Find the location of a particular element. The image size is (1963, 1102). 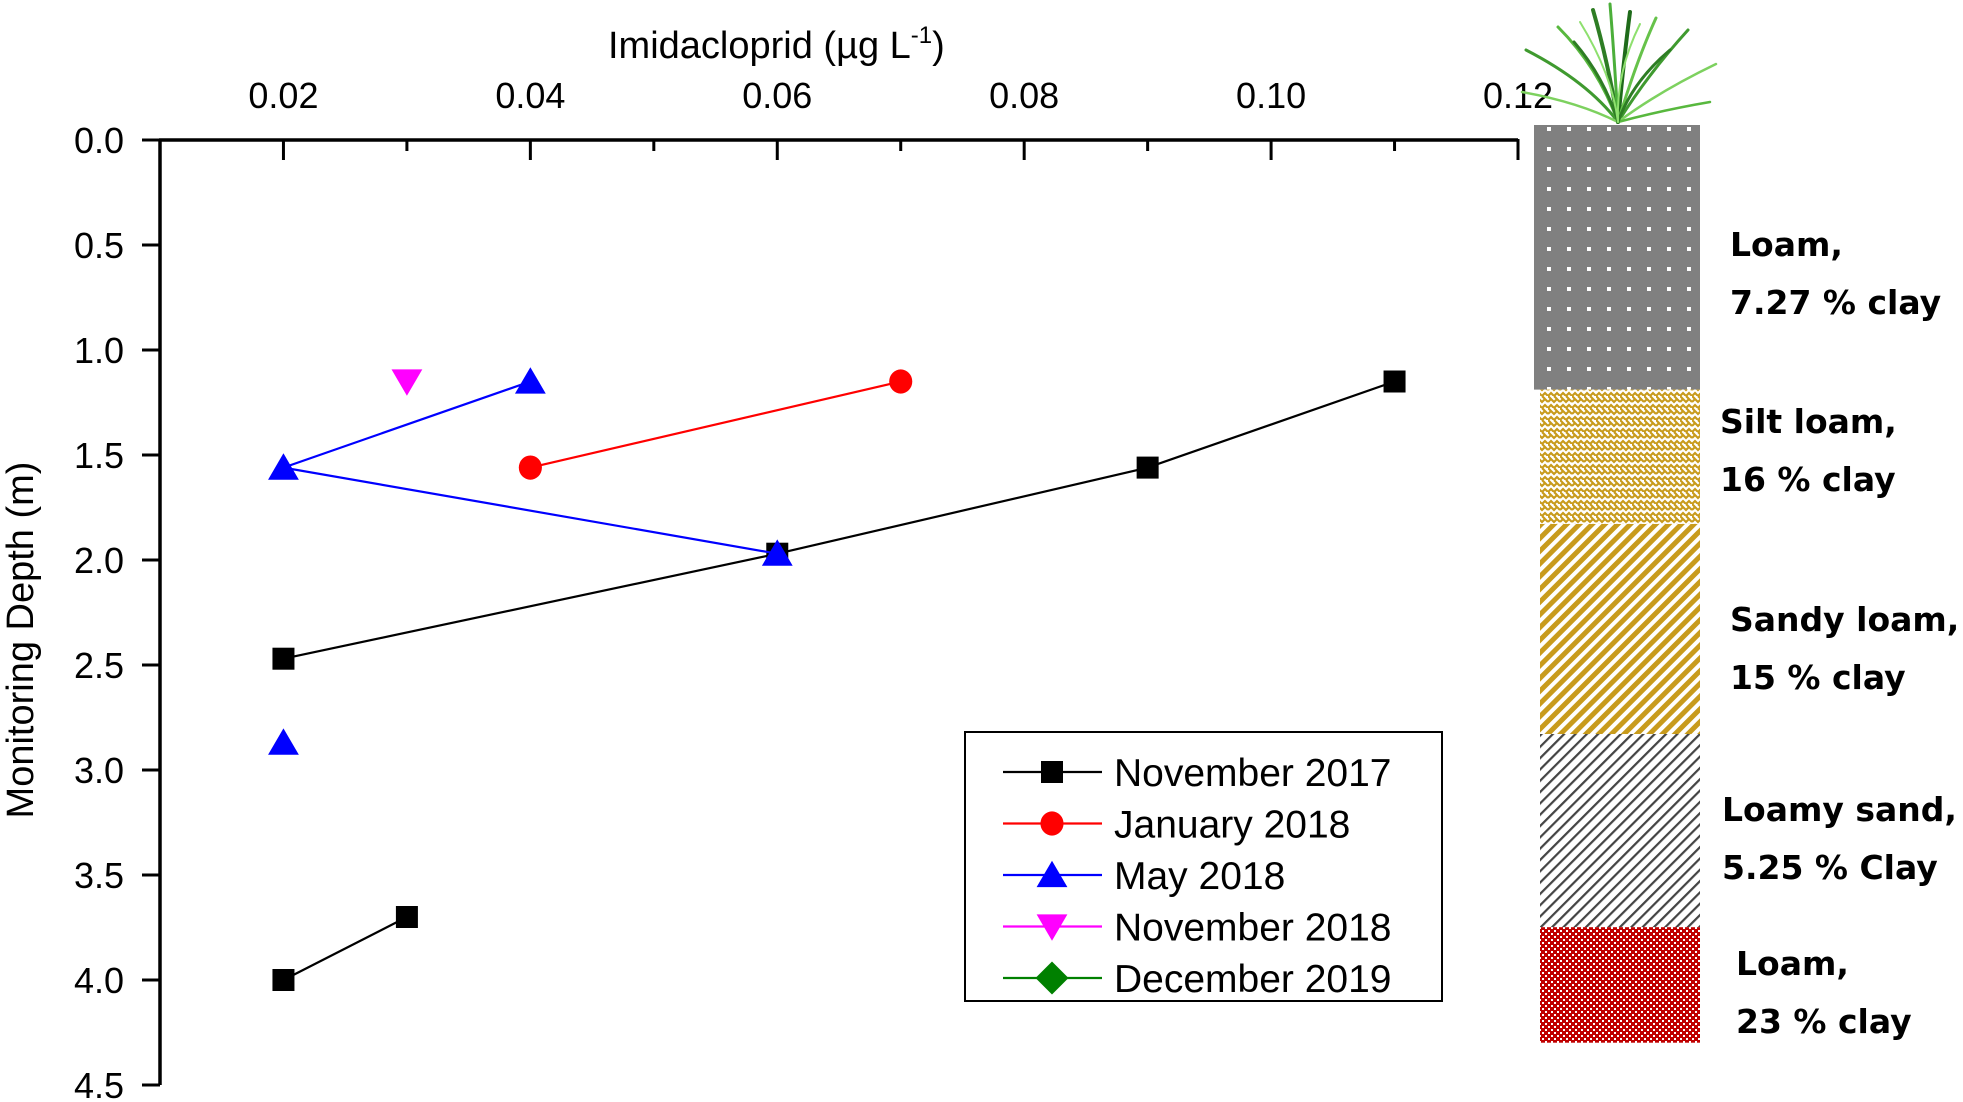

series-january-2018 is located at coordinates (715, 424).